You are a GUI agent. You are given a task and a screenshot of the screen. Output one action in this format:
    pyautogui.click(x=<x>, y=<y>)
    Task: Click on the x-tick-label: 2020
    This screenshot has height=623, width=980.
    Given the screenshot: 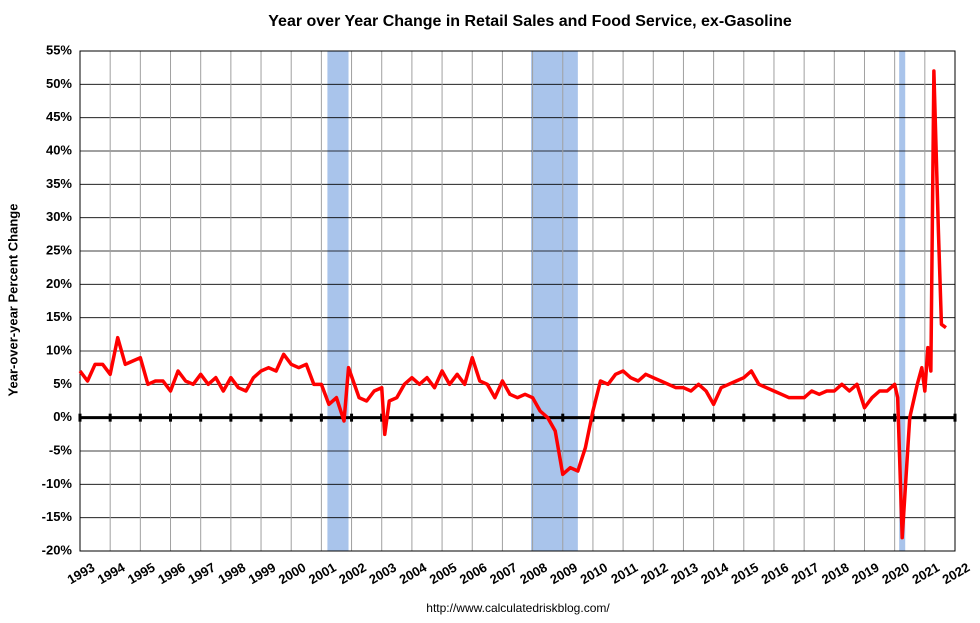 What is the action you would take?
    pyautogui.click(x=895, y=573)
    